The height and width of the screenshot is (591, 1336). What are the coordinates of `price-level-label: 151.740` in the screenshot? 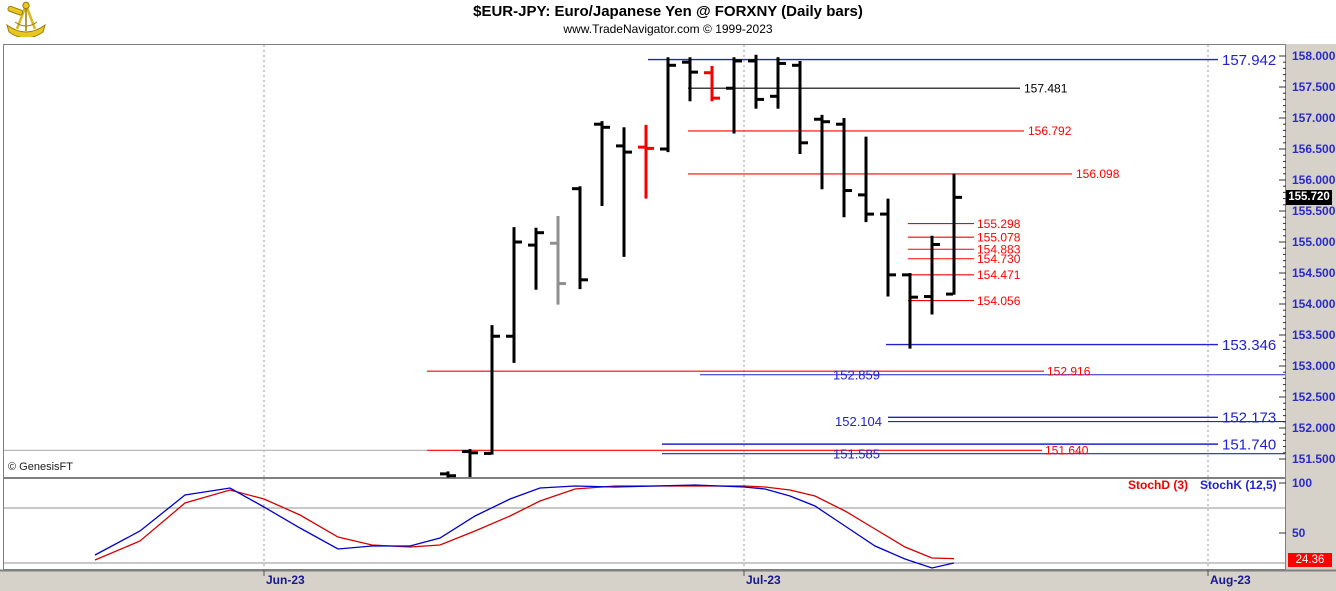 It's located at (1249, 445).